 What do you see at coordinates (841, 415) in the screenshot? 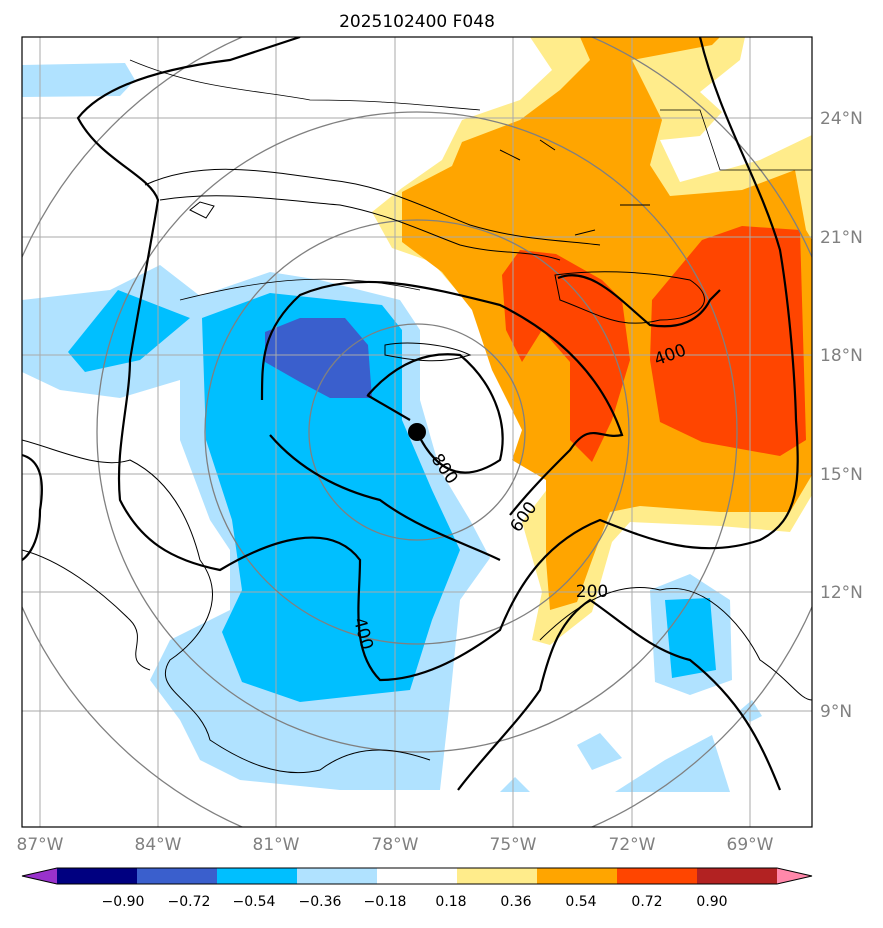
I see `lat-labels: 24°N 21°N 18°N 15°N 12°N 9°N` at bounding box center [841, 415].